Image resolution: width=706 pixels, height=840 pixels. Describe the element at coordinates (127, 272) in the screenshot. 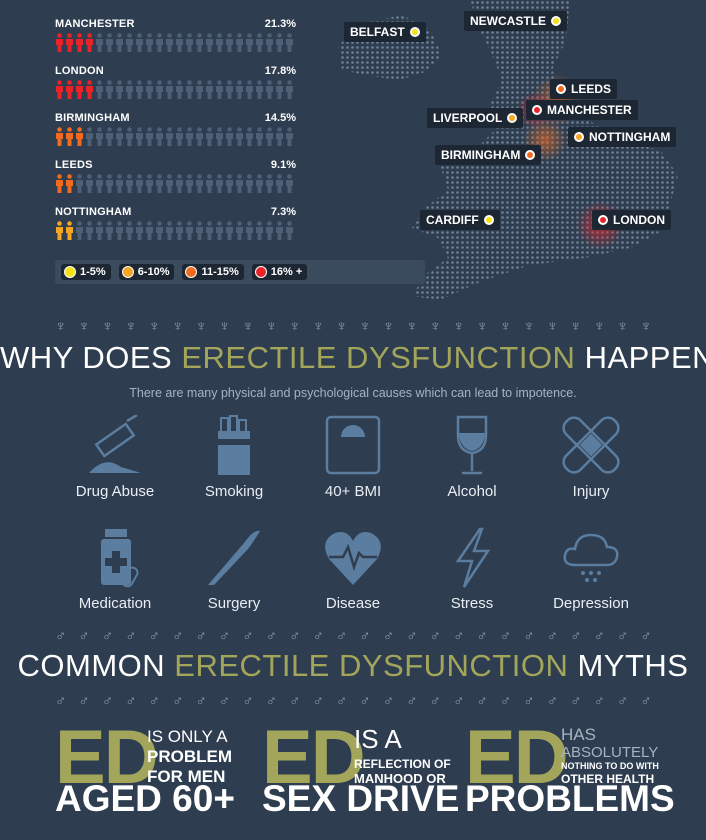

I see `legend-dot-icon` at that location.